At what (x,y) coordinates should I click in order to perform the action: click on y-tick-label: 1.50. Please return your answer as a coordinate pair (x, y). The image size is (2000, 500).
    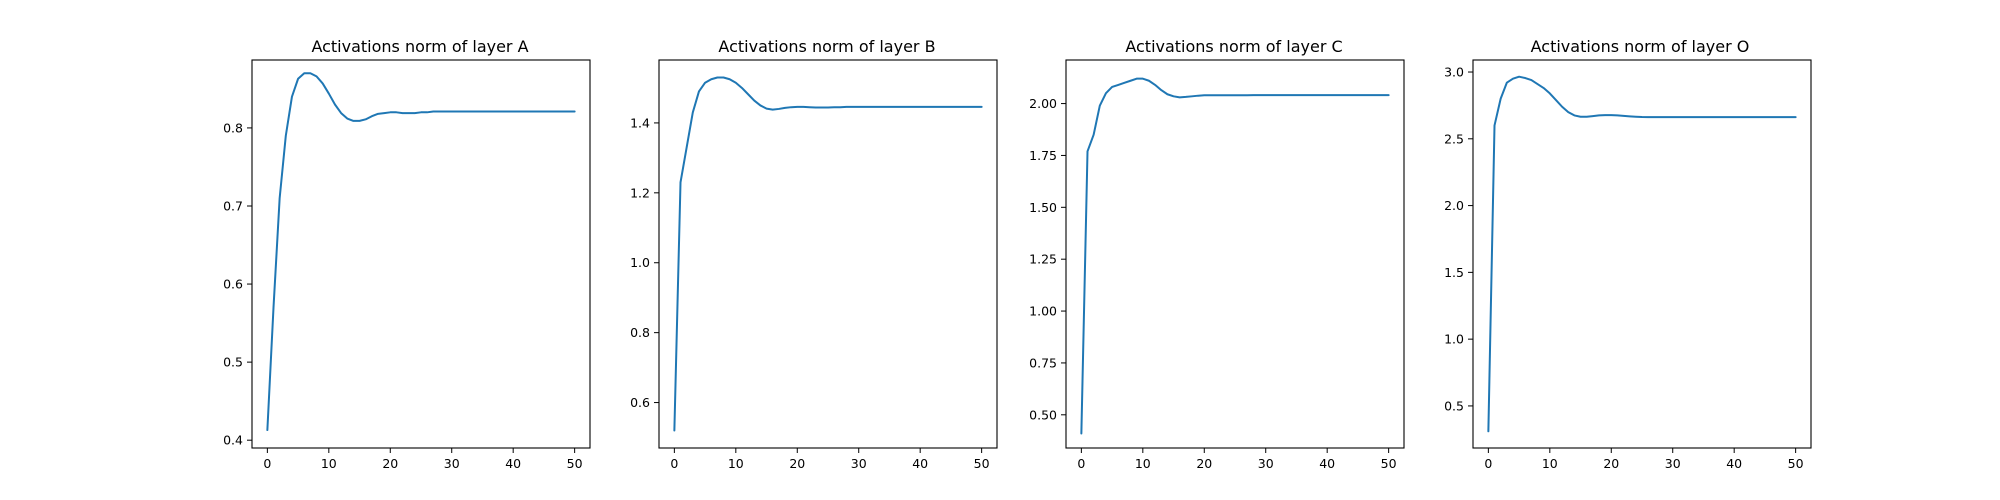
    Looking at the image, I should click on (1043, 207).